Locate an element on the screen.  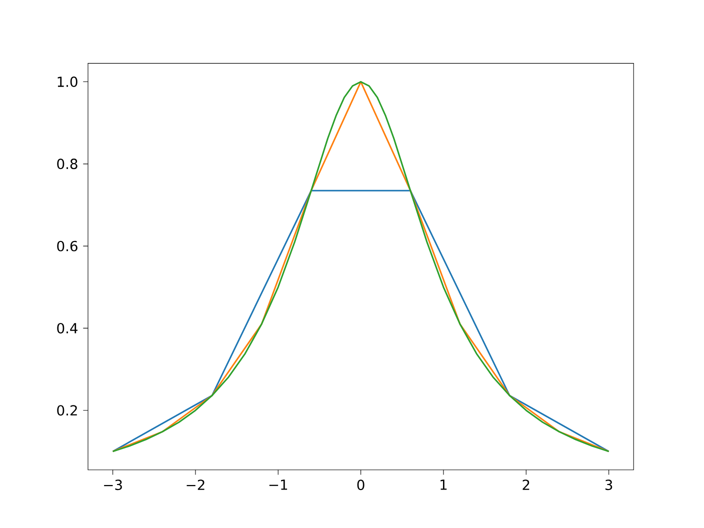
y-tick-label: 1.0 is located at coordinates (68, 82).